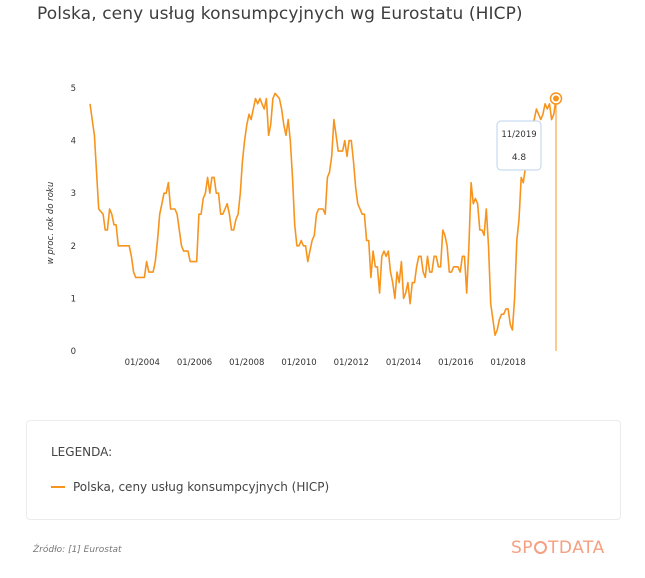  I want to click on y-tick-label: 1, so click(73, 299).